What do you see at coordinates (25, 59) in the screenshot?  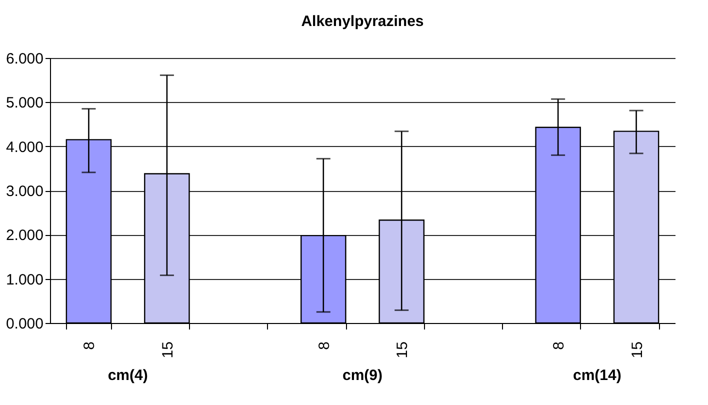 I see `y-tick-label: 6.000` at bounding box center [25, 59].